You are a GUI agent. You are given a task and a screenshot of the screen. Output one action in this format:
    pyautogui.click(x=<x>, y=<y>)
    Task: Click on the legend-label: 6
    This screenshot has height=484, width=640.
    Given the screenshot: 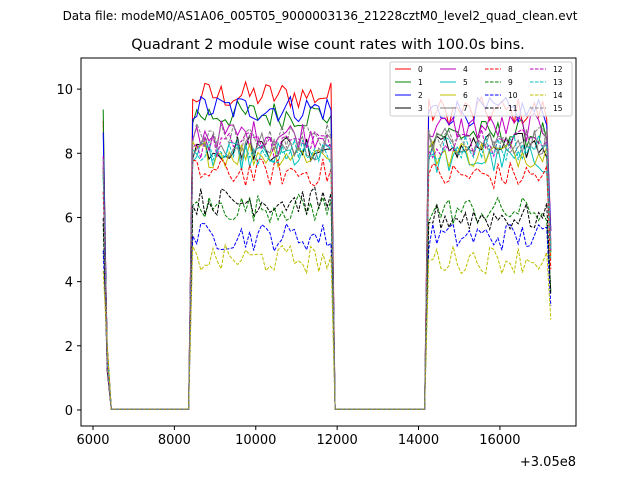 What is the action you would take?
    pyautogui.click(x=465, y=95)
    